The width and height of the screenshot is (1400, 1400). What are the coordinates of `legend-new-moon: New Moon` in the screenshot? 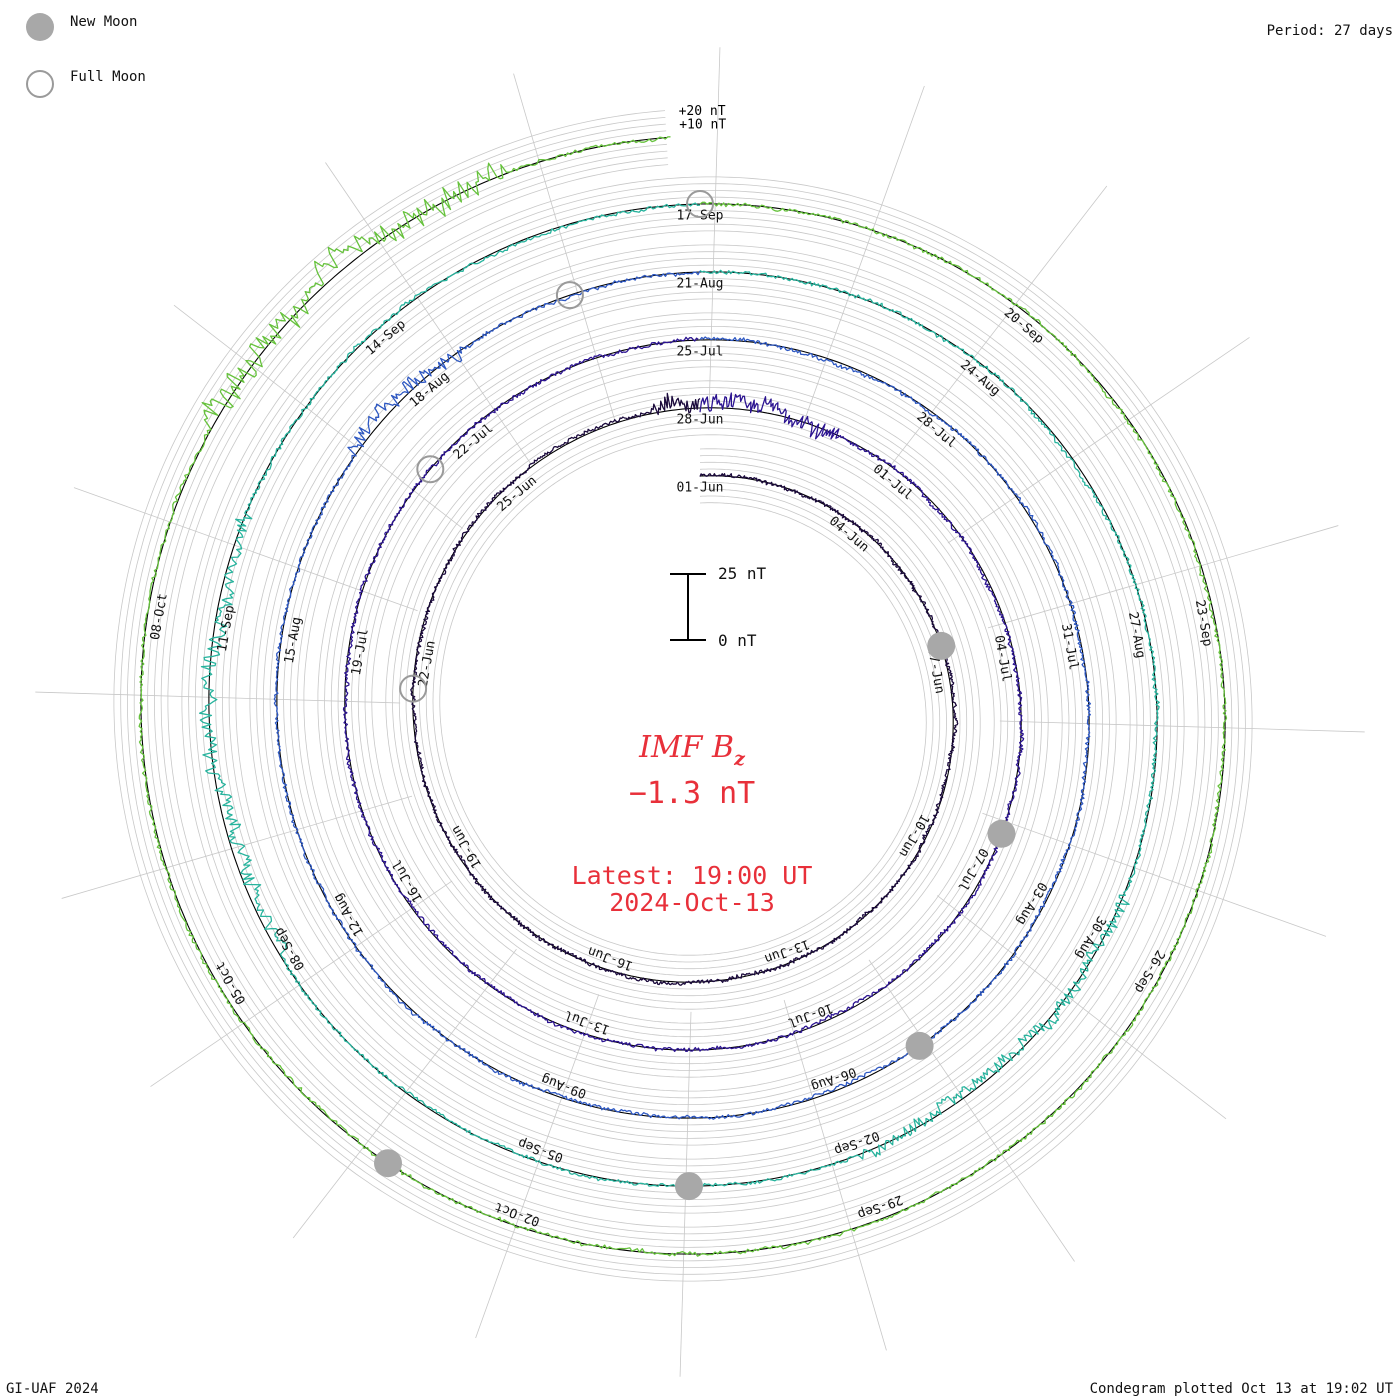 It's located at (81, 27).